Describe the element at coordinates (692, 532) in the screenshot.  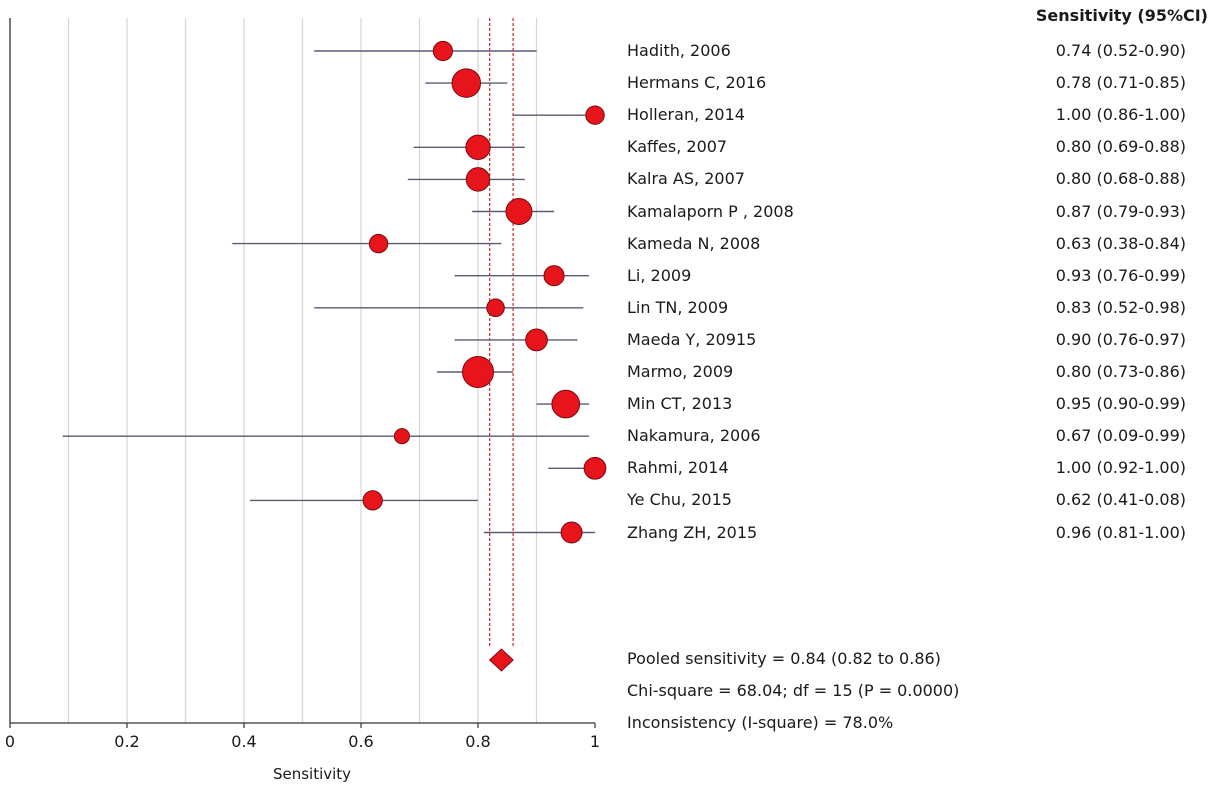
I see `study-label: Zhang ZH, 2015` at that location.